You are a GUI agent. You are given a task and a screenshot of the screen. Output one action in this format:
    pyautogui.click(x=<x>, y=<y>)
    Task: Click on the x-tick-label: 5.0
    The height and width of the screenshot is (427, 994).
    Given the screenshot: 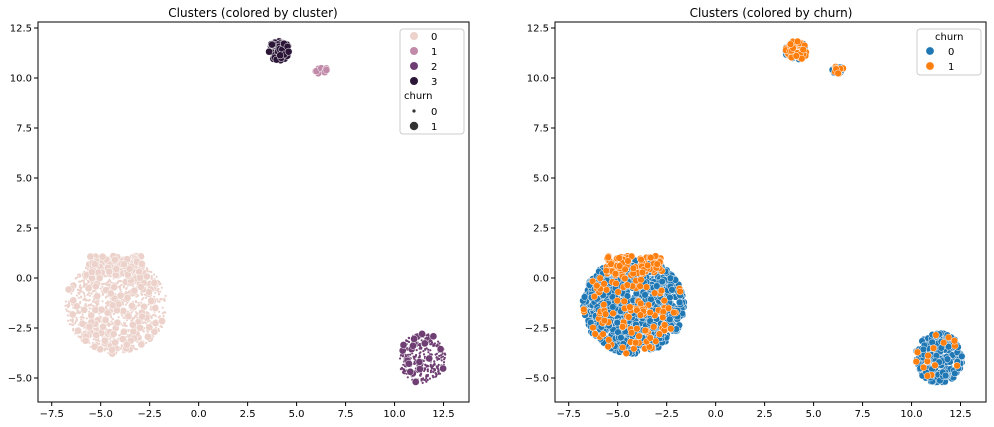 What is the action you would take?
    pyautogui.click(x=814, y=414)
    